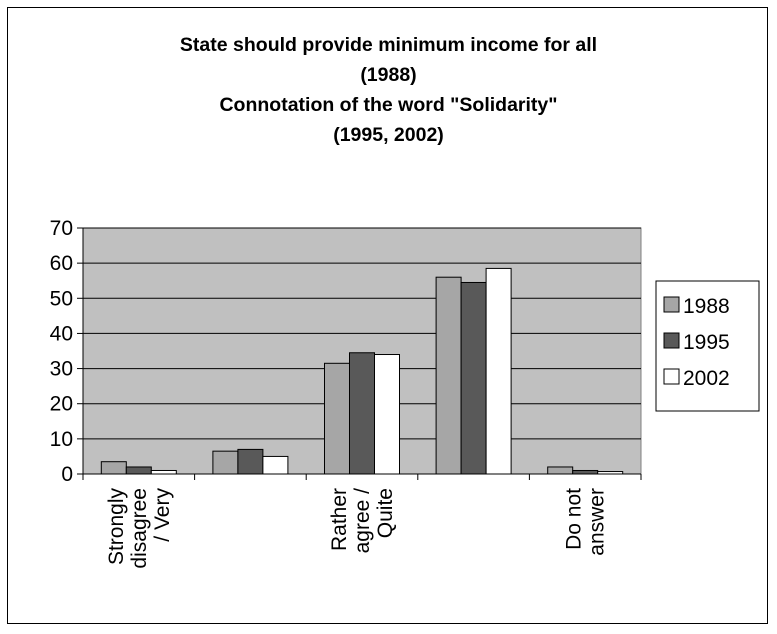 This screenshot has width=777, height=634. Describe the element at coordinates (706, 342) in the screenshot. I see `legend-label-1995: 1995` at that location.